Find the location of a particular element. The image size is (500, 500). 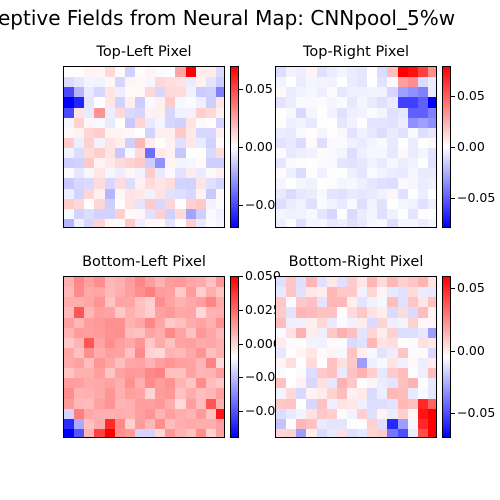

colorbar-tick-label: −0.05 is located at coordinates (476, 197).